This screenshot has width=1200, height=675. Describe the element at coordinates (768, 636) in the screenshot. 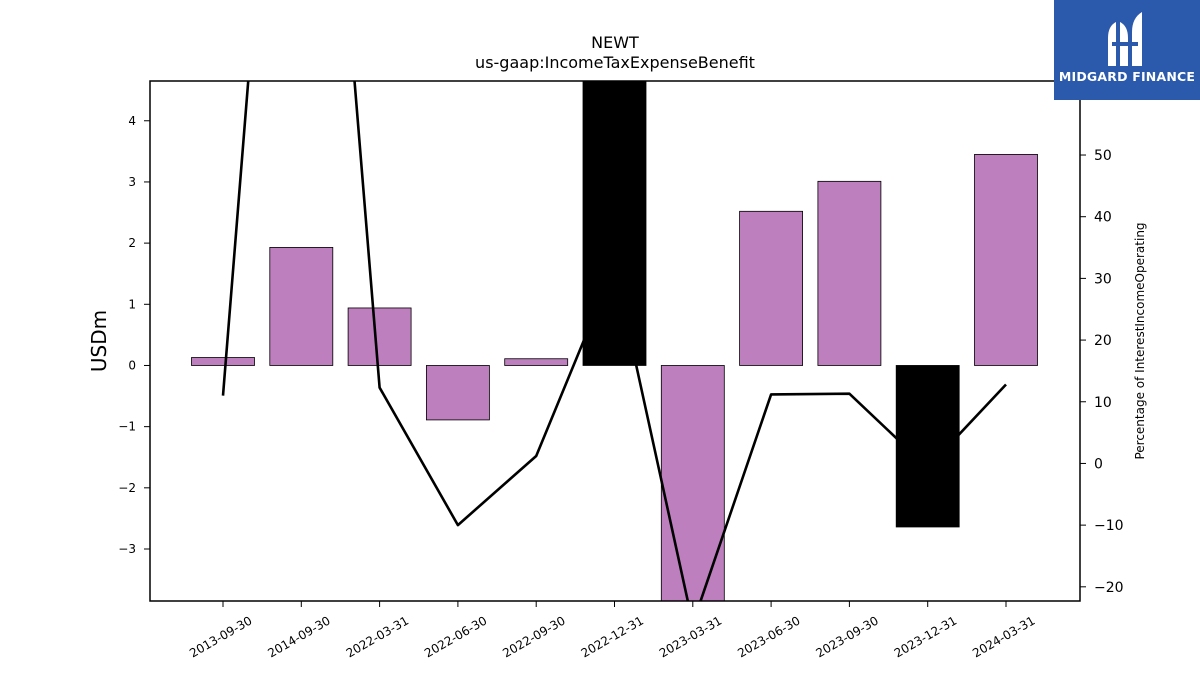

I see `x-tick-label: 2023-06-30` at that location.